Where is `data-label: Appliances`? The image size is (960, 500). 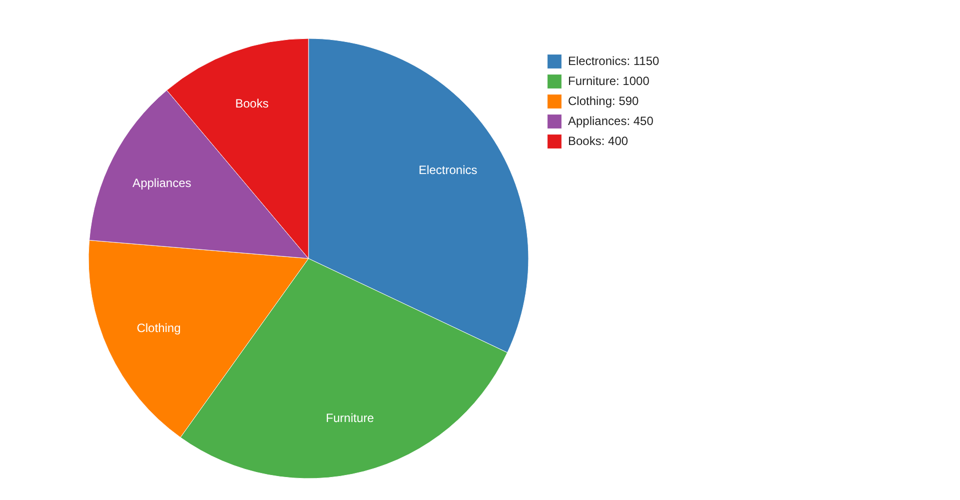
data-label: Appliances is located at coordinates (162, 183).